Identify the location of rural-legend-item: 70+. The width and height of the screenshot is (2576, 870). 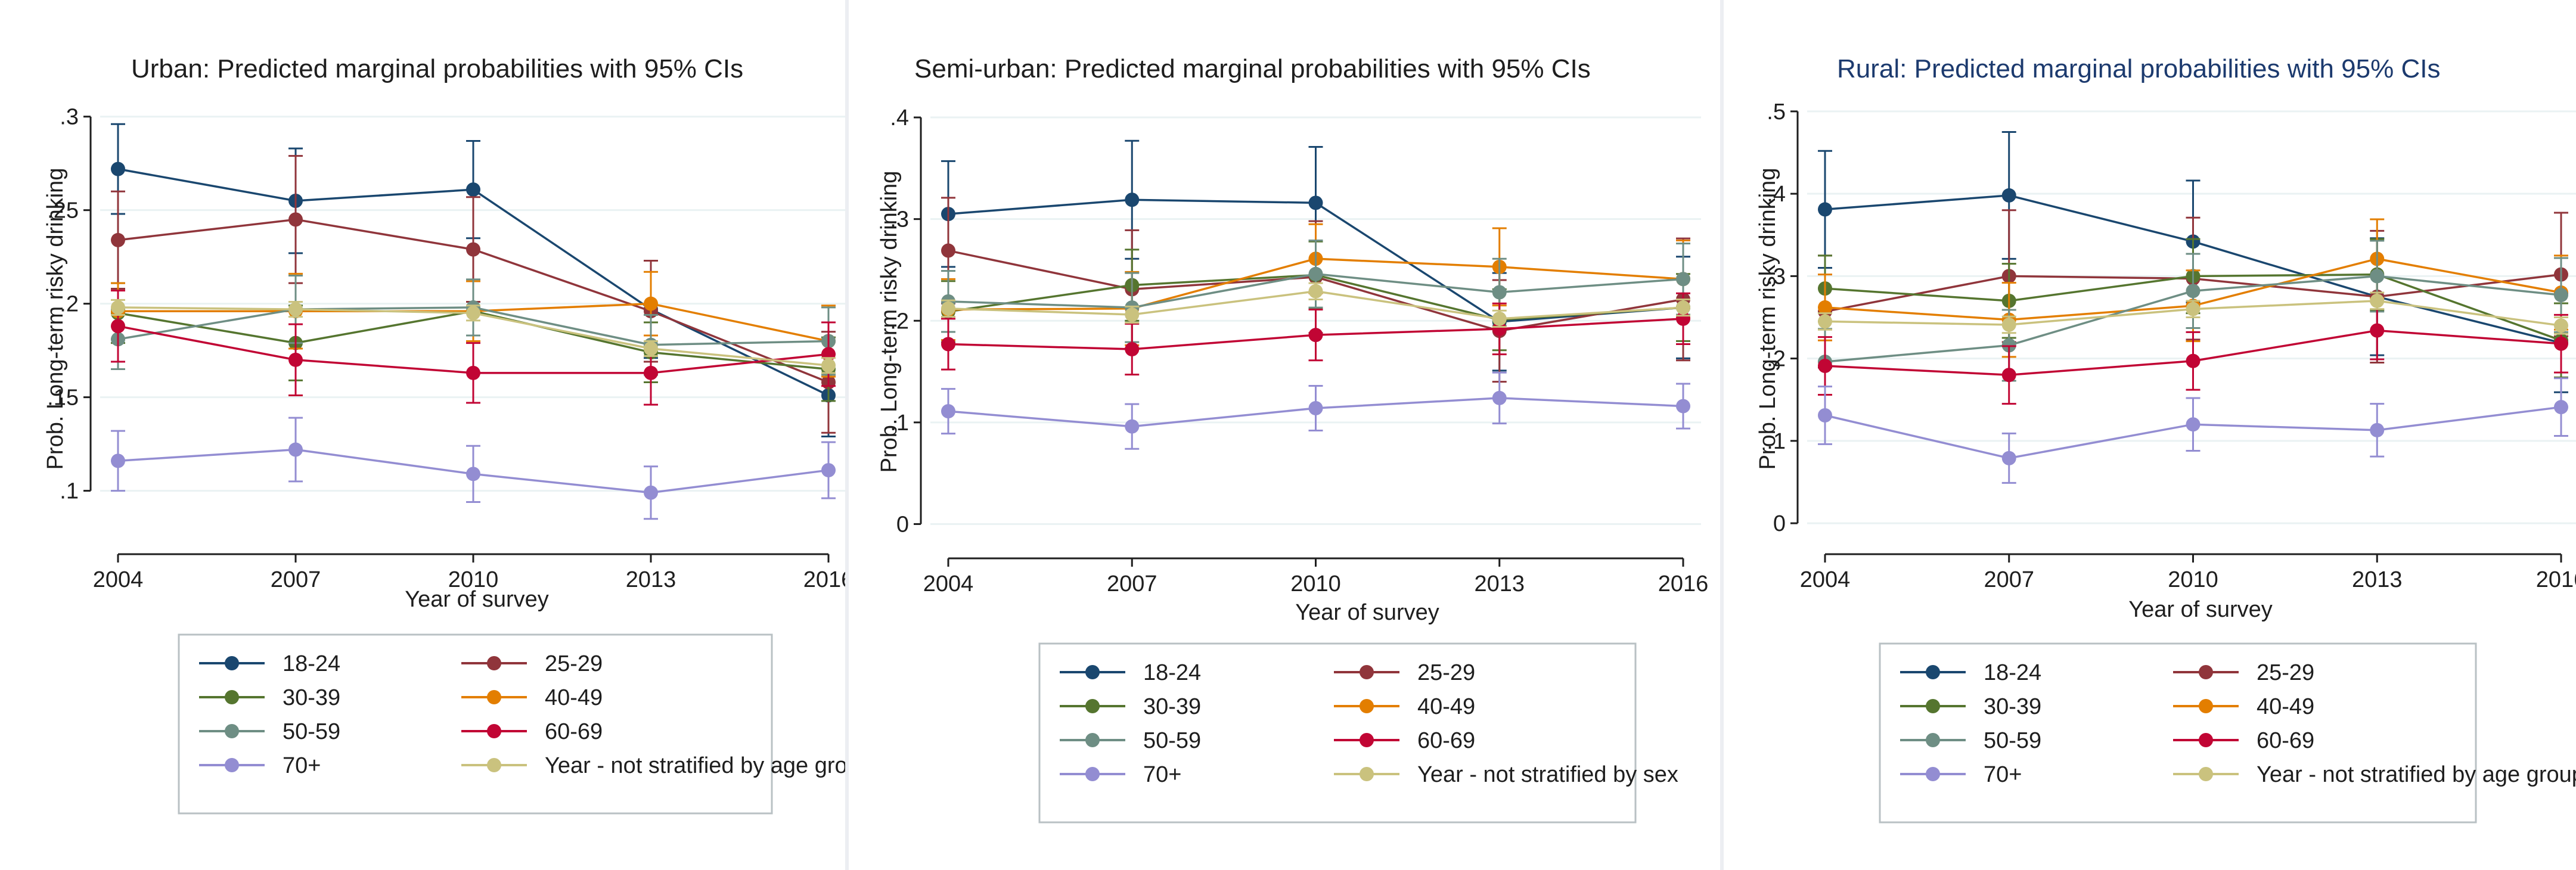
(1961, 774).